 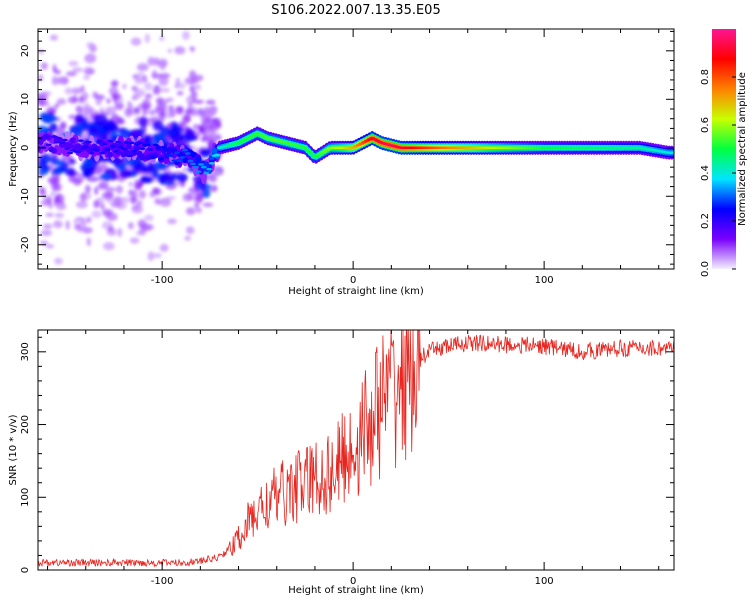 What do you see at coordinates (356, 291) in the screenshot?
I see `spectrogram-xlabel: Height of straight line (km)` at bounding box center [356, 291].